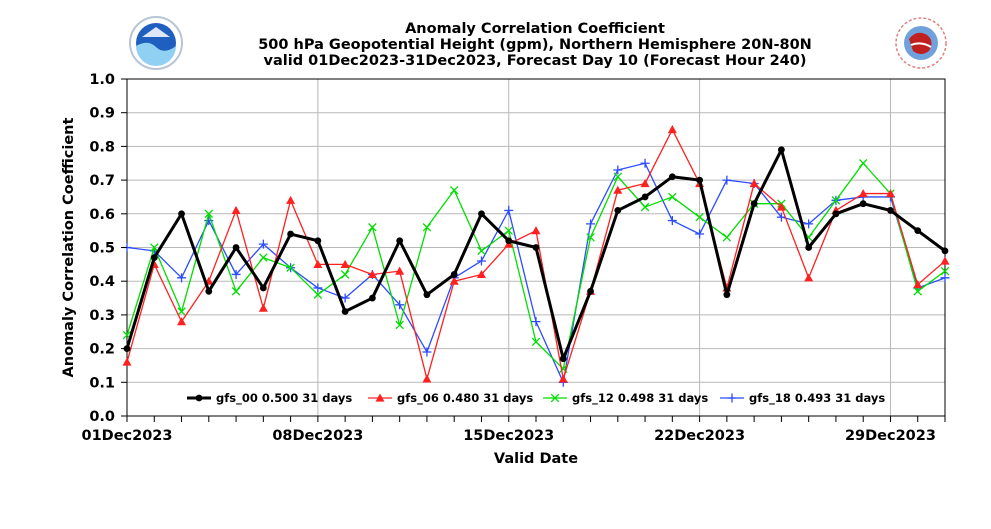  Describe the element at coordinates (640, 398) in the screenshot. I see `legend-label: gfs_12 0.498 31 days` at that location.